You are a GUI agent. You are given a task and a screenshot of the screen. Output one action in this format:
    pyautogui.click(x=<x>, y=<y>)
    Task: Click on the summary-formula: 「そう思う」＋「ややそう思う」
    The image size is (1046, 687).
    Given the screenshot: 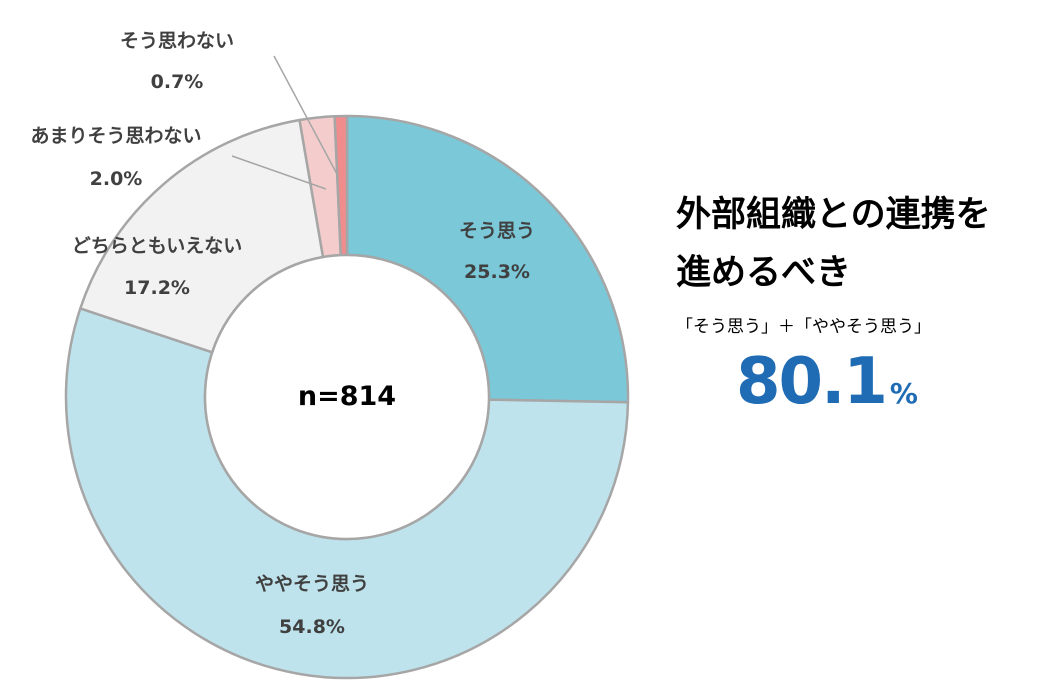 What is the action you would take?
    pyautogui.click(x=803, y=327)
    